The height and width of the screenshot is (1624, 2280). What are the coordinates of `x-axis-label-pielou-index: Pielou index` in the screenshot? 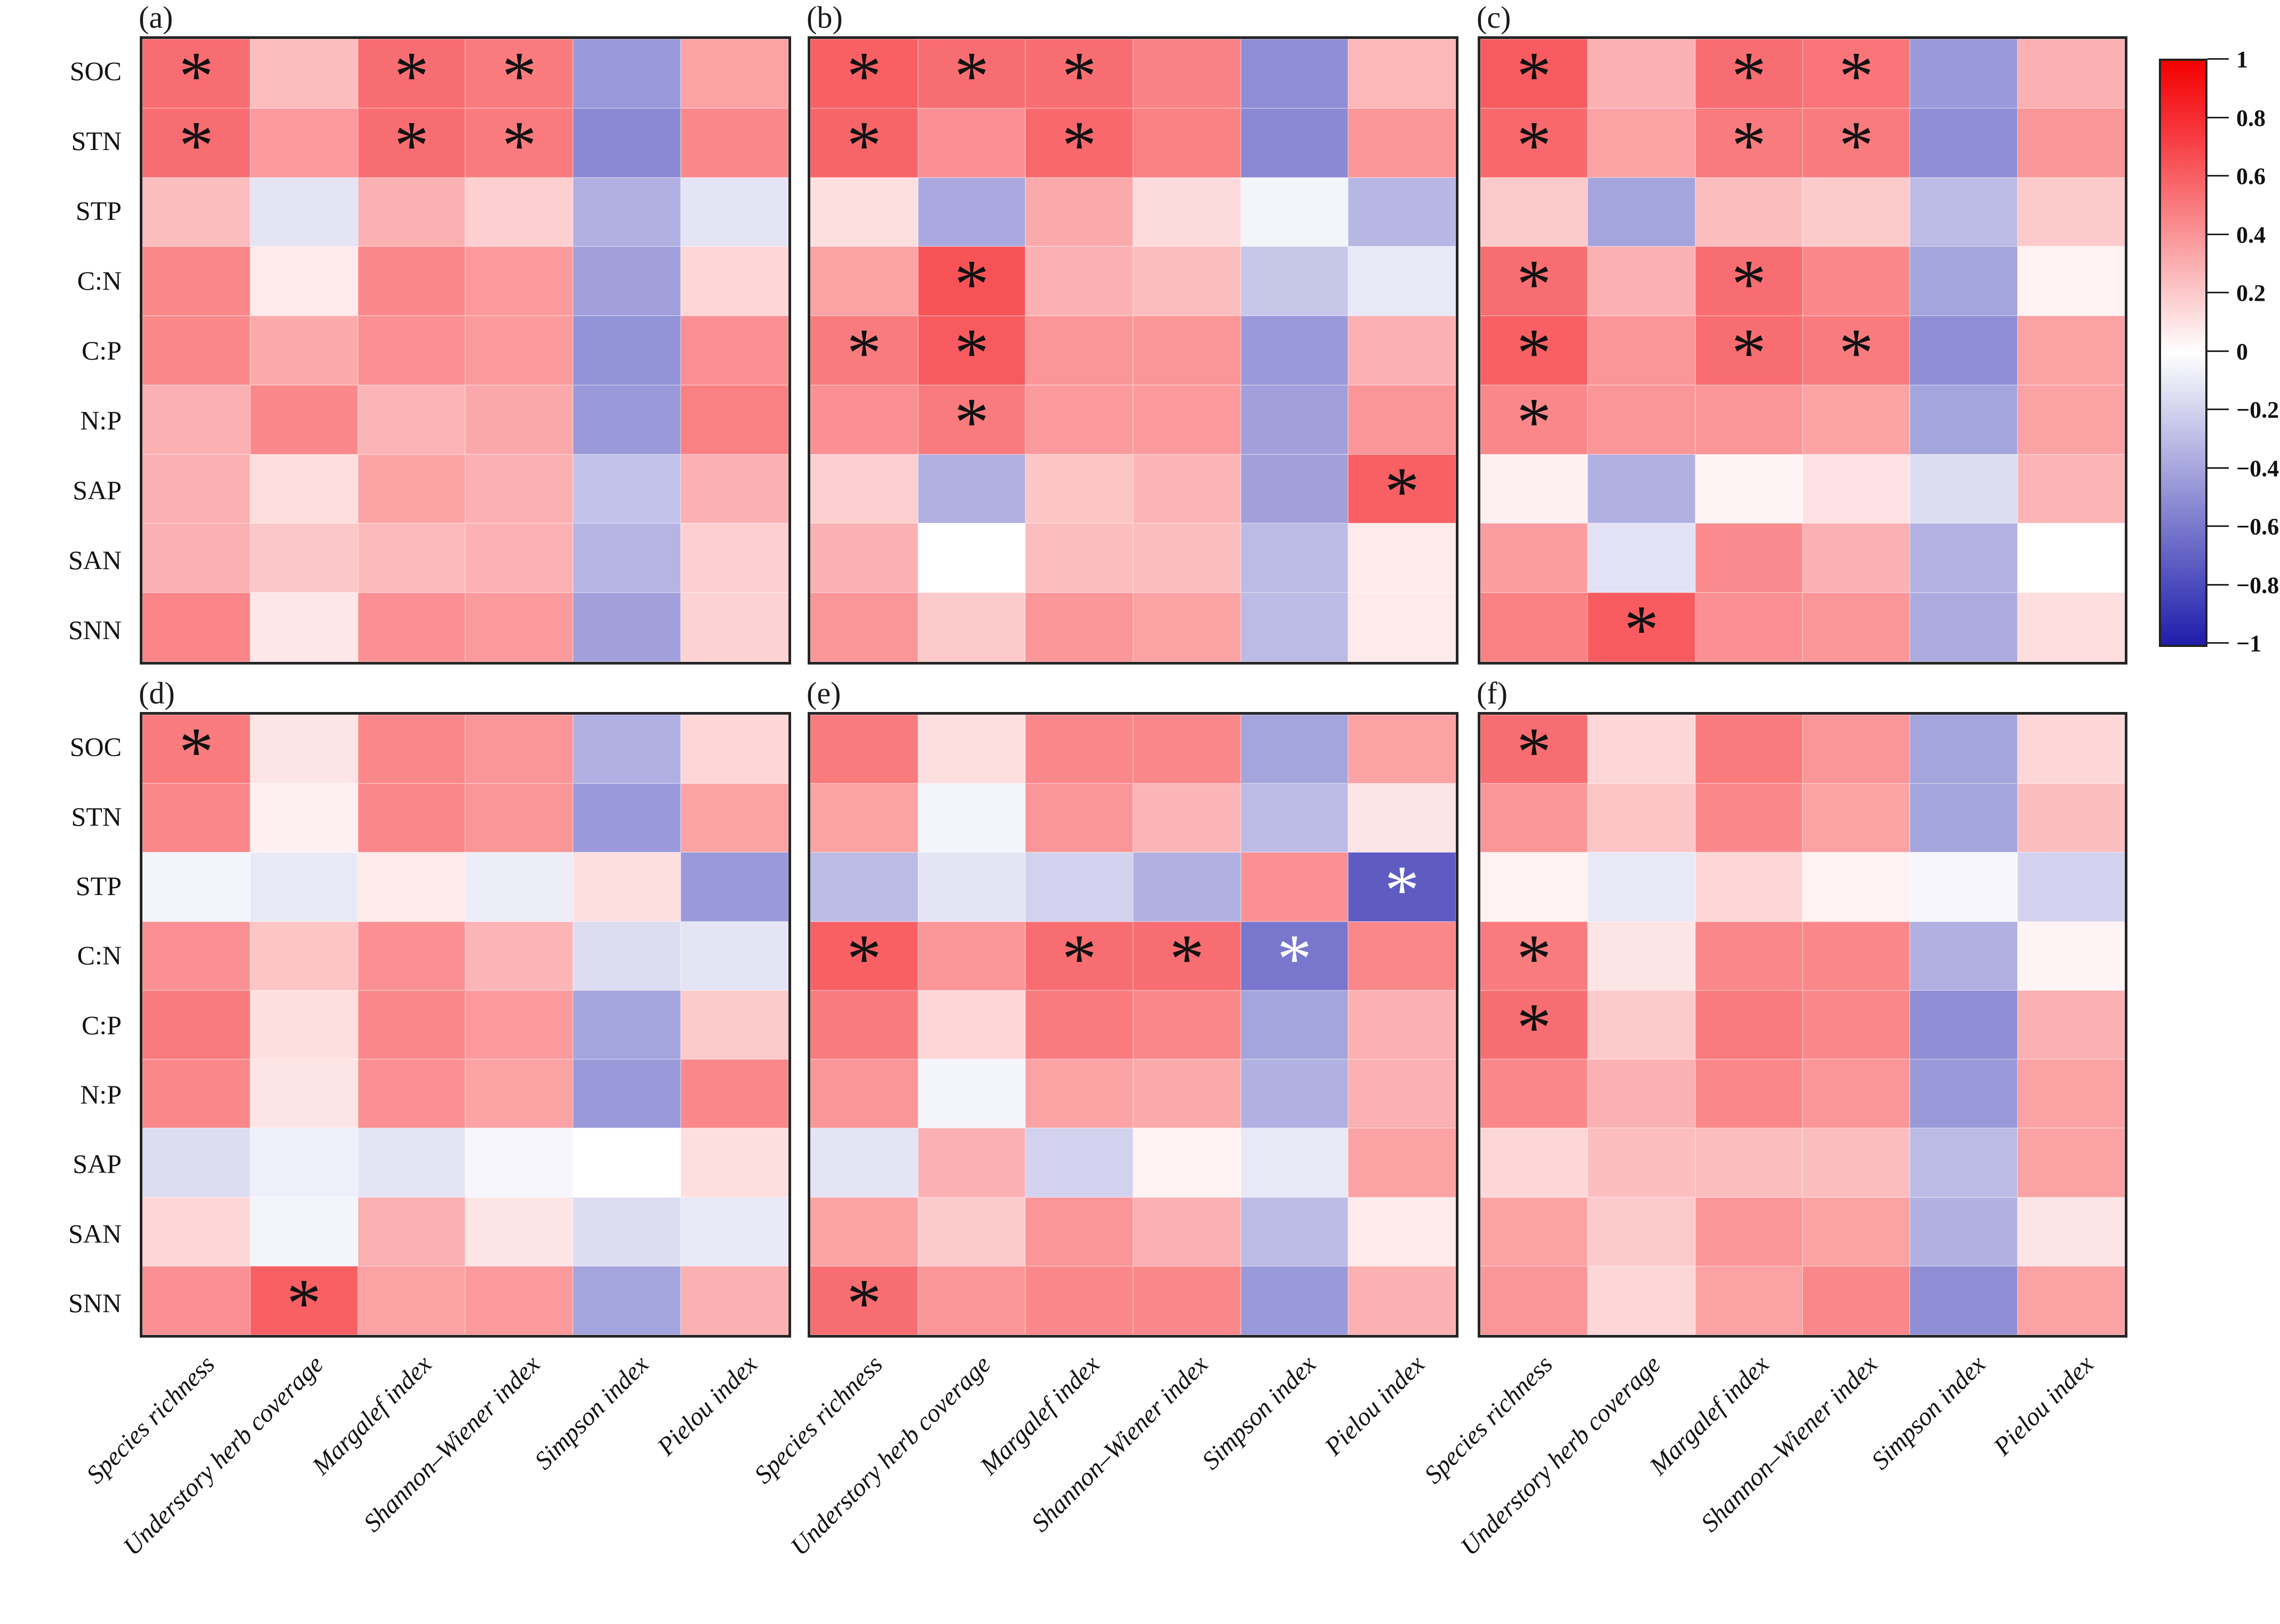 It's located at (707, 1405).